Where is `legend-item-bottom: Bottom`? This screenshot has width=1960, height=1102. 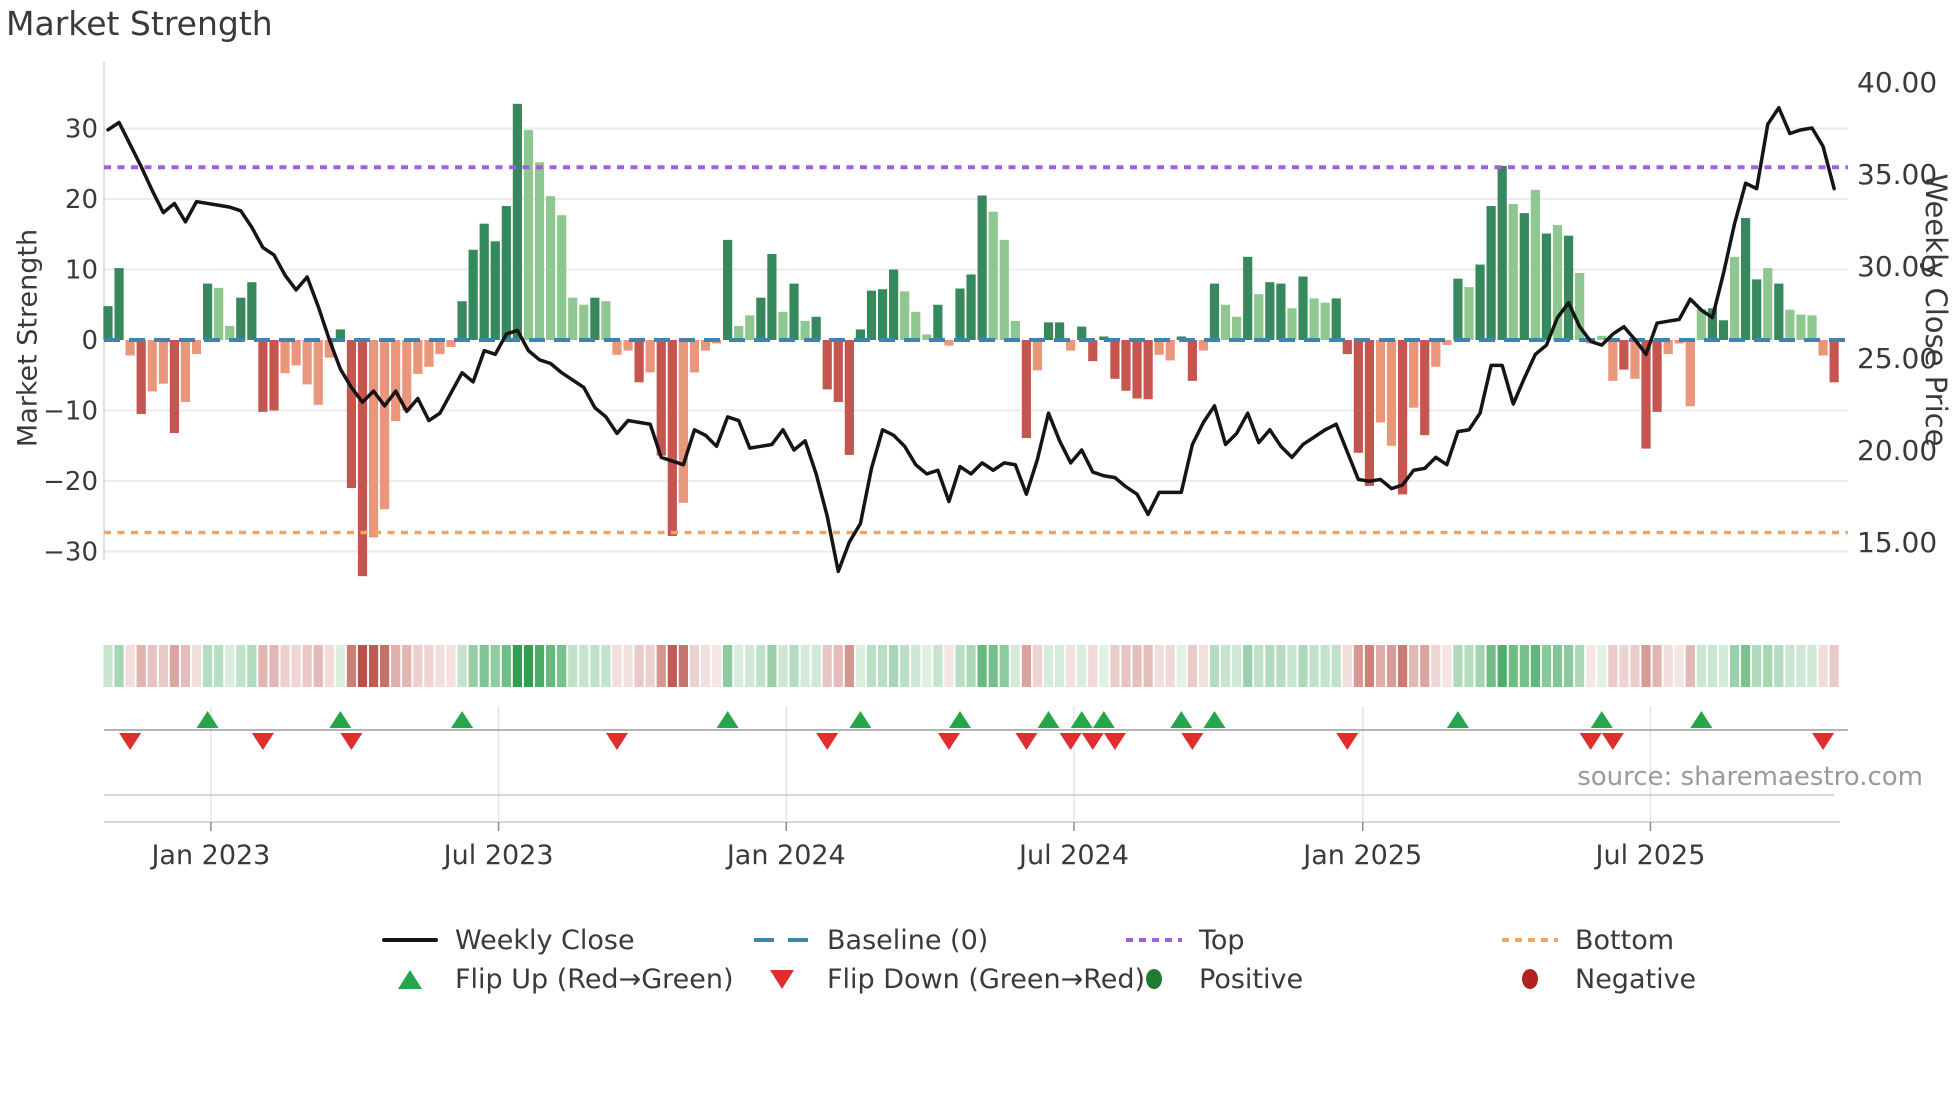
legend-item-bottom: Bottom is located at coordinates (1587, 940).